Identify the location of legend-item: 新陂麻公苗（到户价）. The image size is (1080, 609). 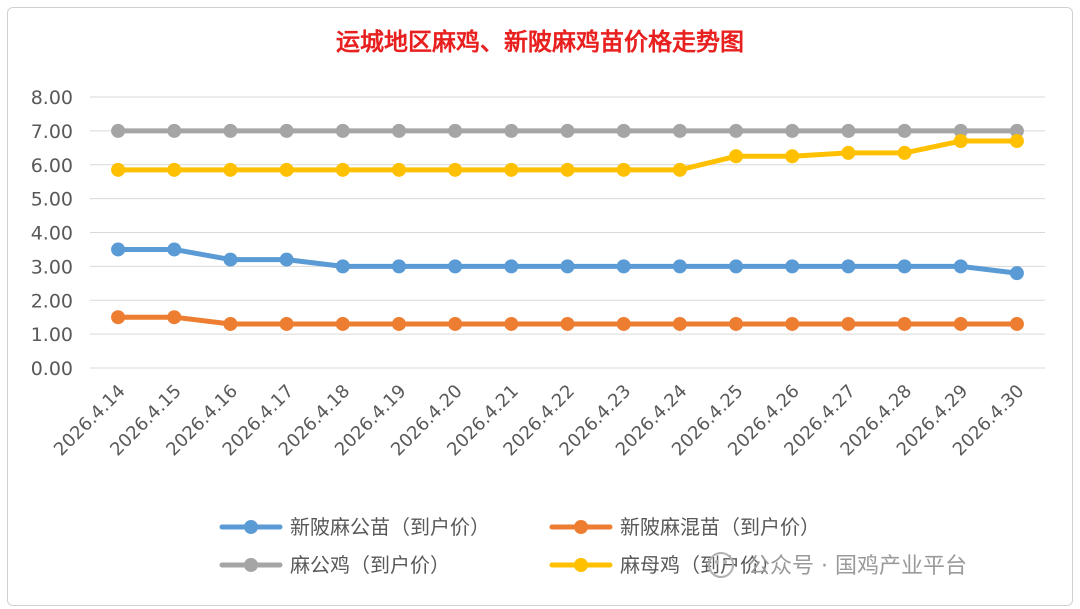
(354, 527).